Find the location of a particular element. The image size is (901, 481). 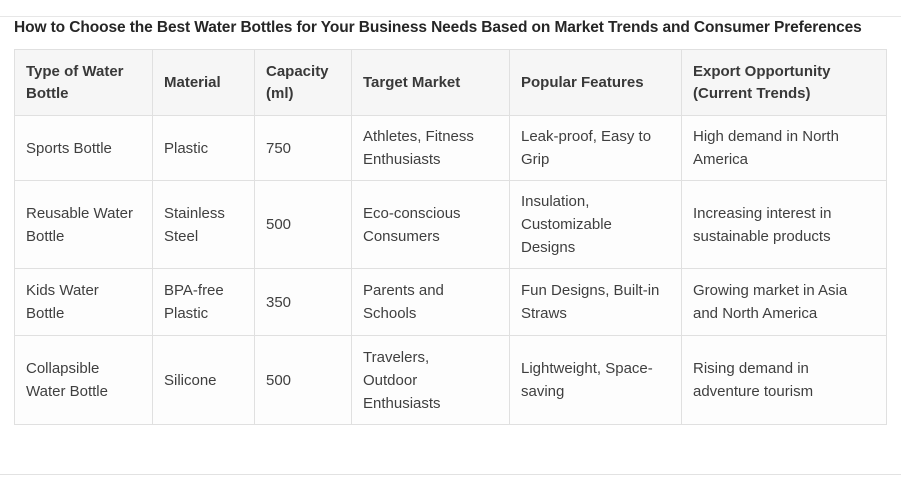

cell-target-market: Travelers, Outdoor Enthusiasts is located at coordinates (430, 380).